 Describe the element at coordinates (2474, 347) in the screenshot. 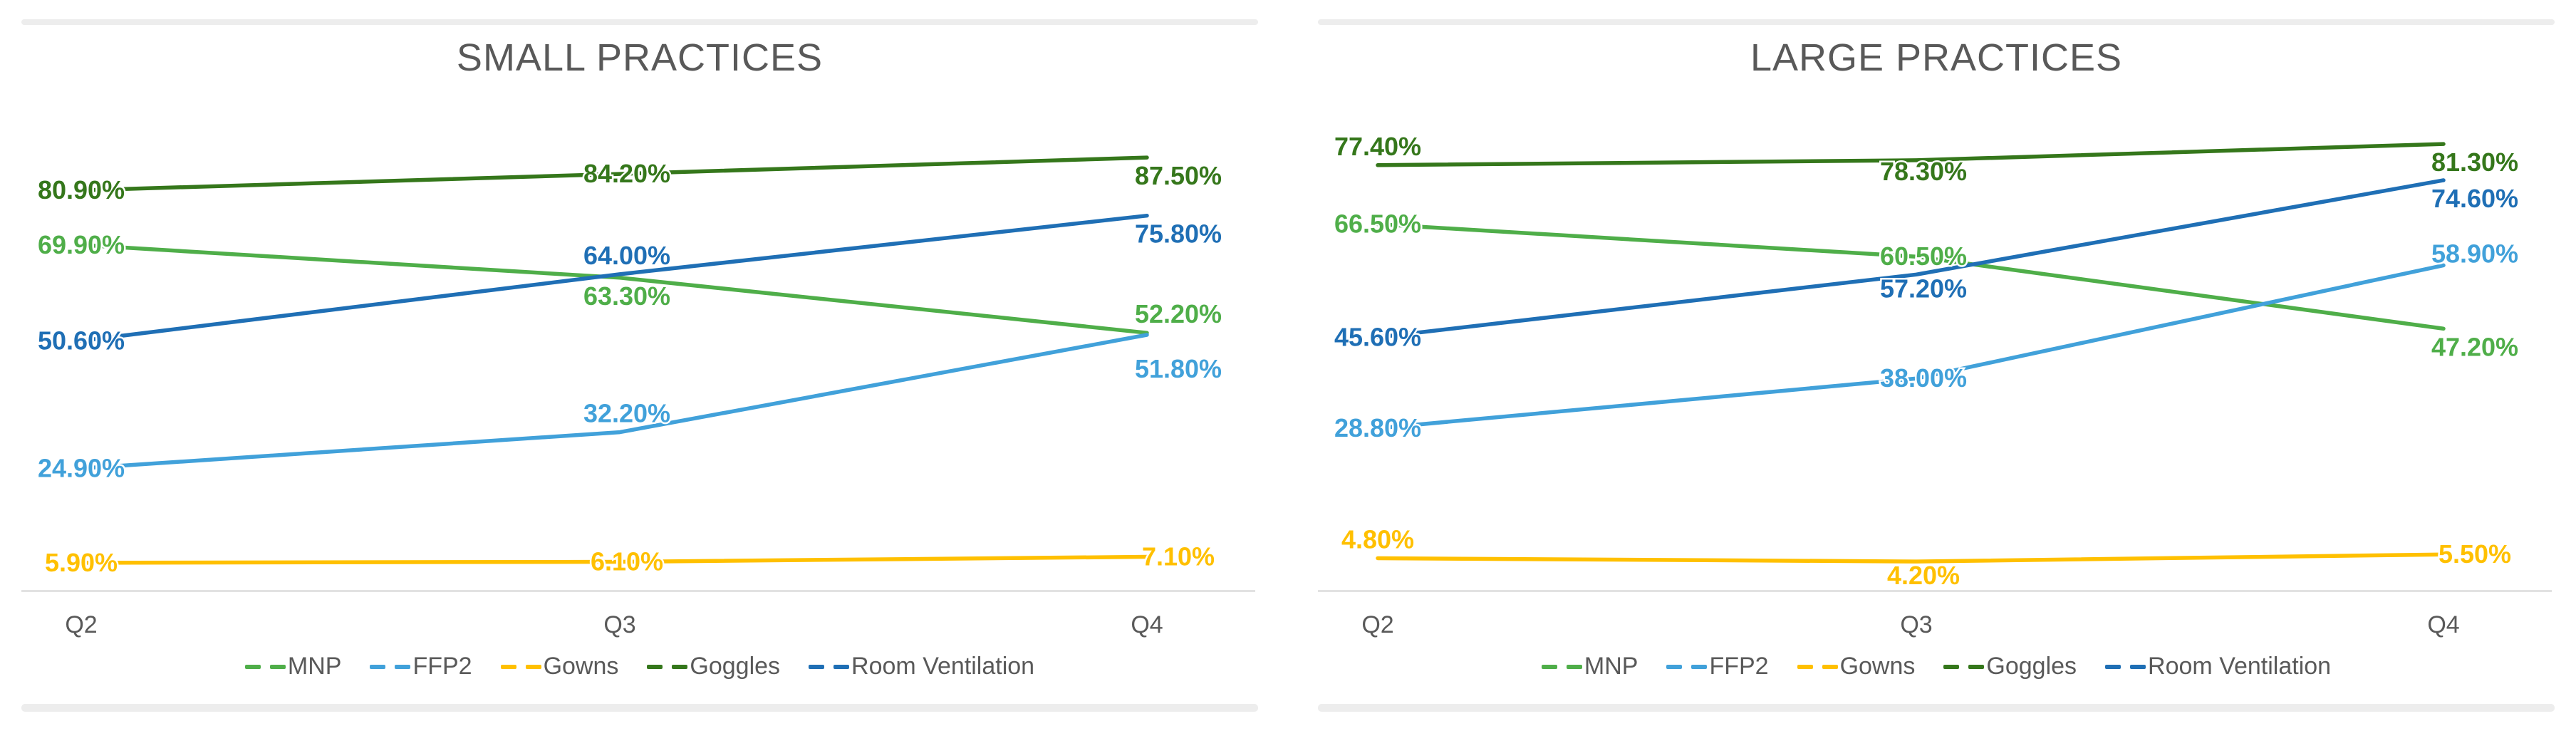

I see `data-label-mnp-q4: 47.20%` at that location.